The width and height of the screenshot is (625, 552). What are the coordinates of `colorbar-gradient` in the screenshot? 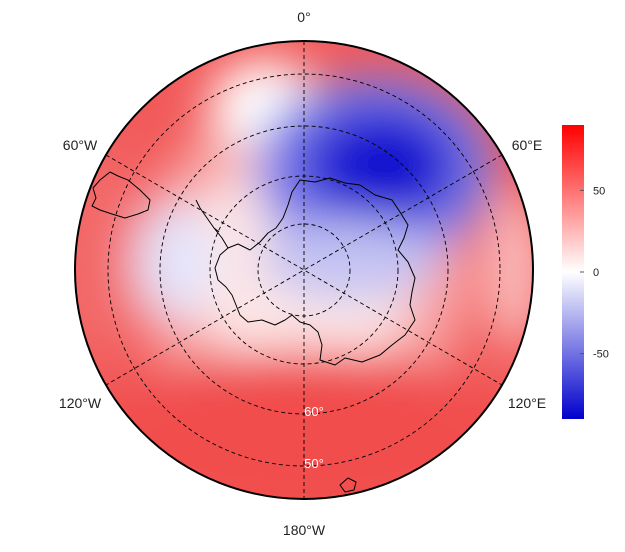 It's located at (573, 272).